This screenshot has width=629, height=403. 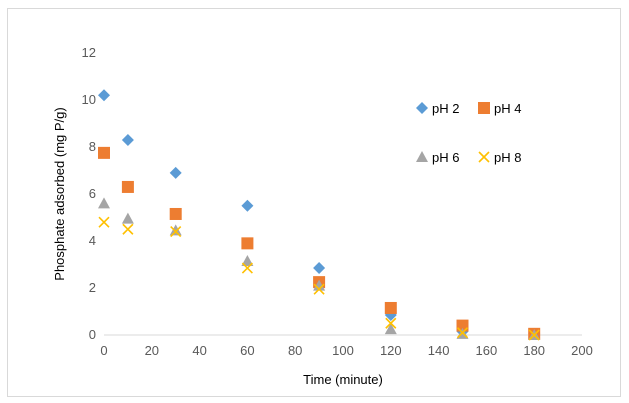 What do you see at coordinates (247, 350) in the screenshot?
I see `x-tick-label: 60` at bounding box center [247, 350].